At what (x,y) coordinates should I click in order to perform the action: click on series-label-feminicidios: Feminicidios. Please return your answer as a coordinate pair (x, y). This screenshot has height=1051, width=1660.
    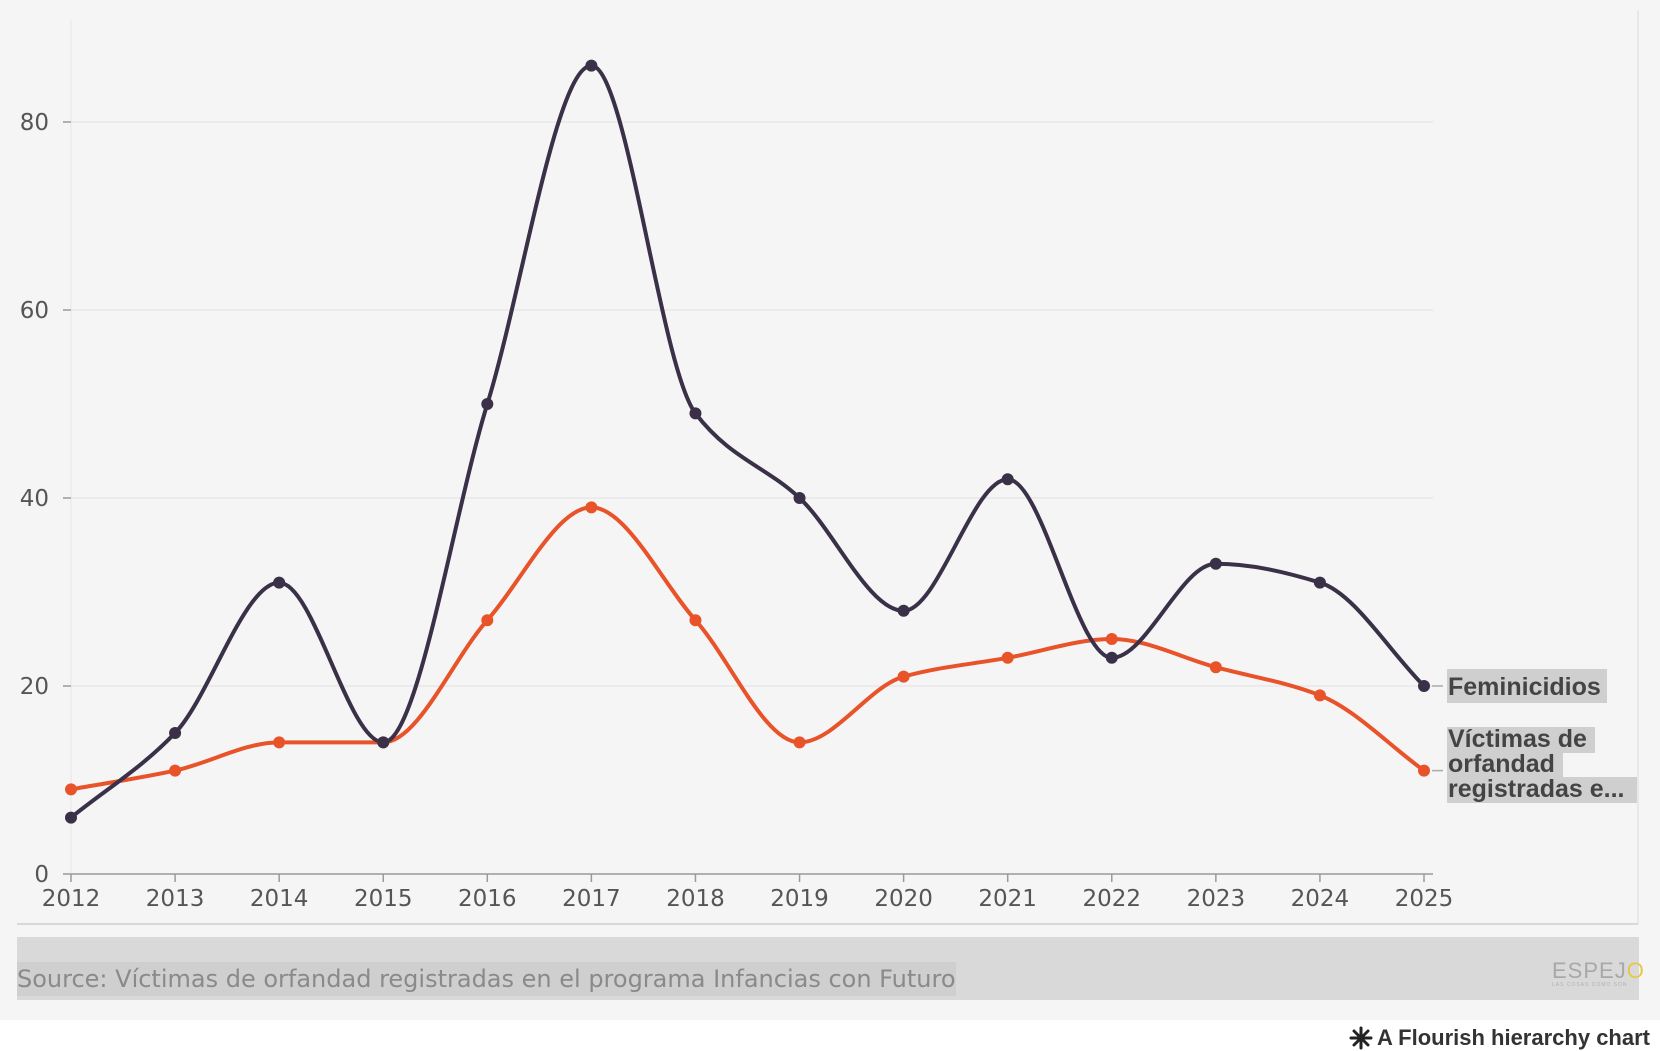
    Looking at the image, I should click on (1524, 687).